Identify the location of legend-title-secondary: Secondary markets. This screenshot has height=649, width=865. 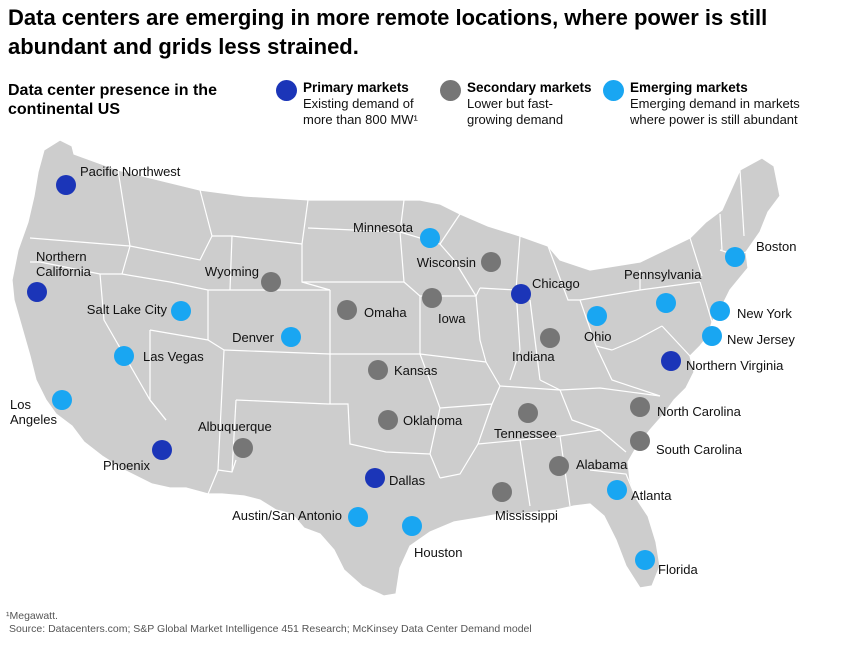
(529, 87).